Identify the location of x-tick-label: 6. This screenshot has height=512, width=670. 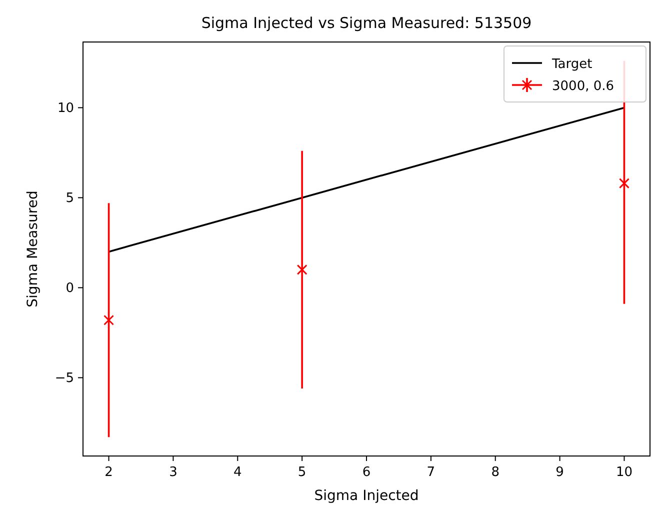
(366, 472).